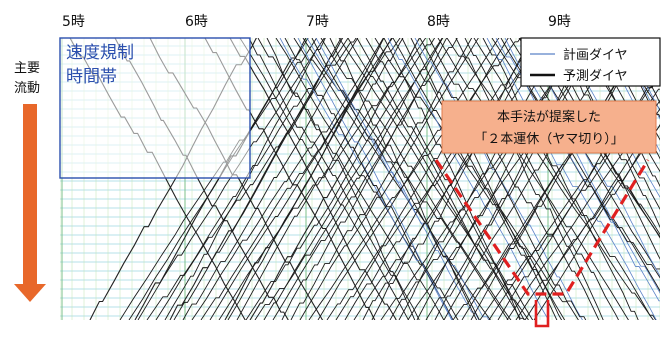 The height and width of the screenshot is (337, 672). I want to click on callout-line2: 「２本運休（ヤマ切り）」, so click(549, 139).